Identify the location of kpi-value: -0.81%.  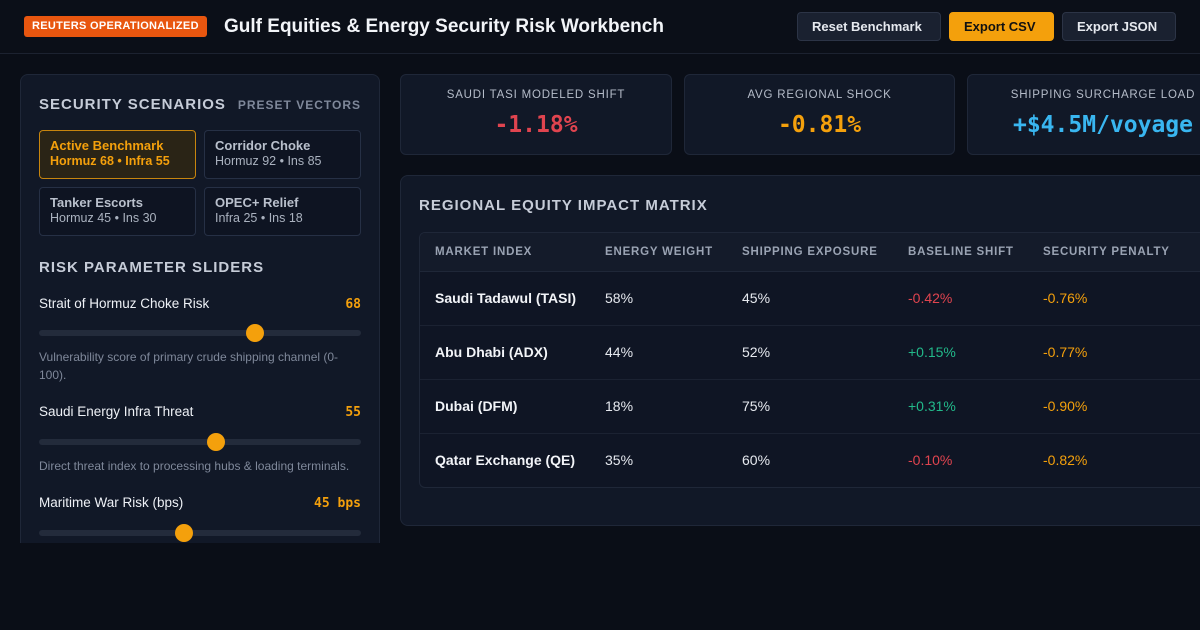
(819, 125).